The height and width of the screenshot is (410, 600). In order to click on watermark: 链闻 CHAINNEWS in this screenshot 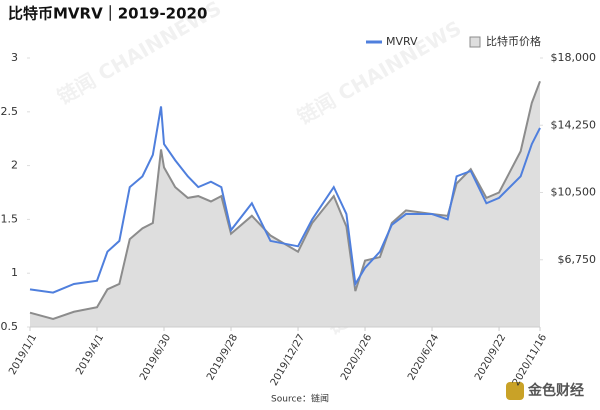, I will do `click(379, 72)`.